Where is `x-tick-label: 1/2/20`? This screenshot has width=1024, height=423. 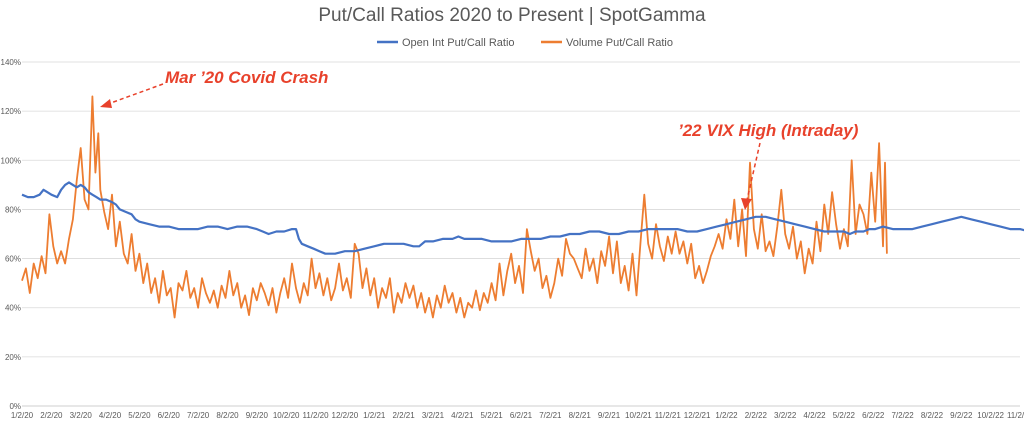 x-tick-label: 1/2/20 is located at coordinates (22, 415).